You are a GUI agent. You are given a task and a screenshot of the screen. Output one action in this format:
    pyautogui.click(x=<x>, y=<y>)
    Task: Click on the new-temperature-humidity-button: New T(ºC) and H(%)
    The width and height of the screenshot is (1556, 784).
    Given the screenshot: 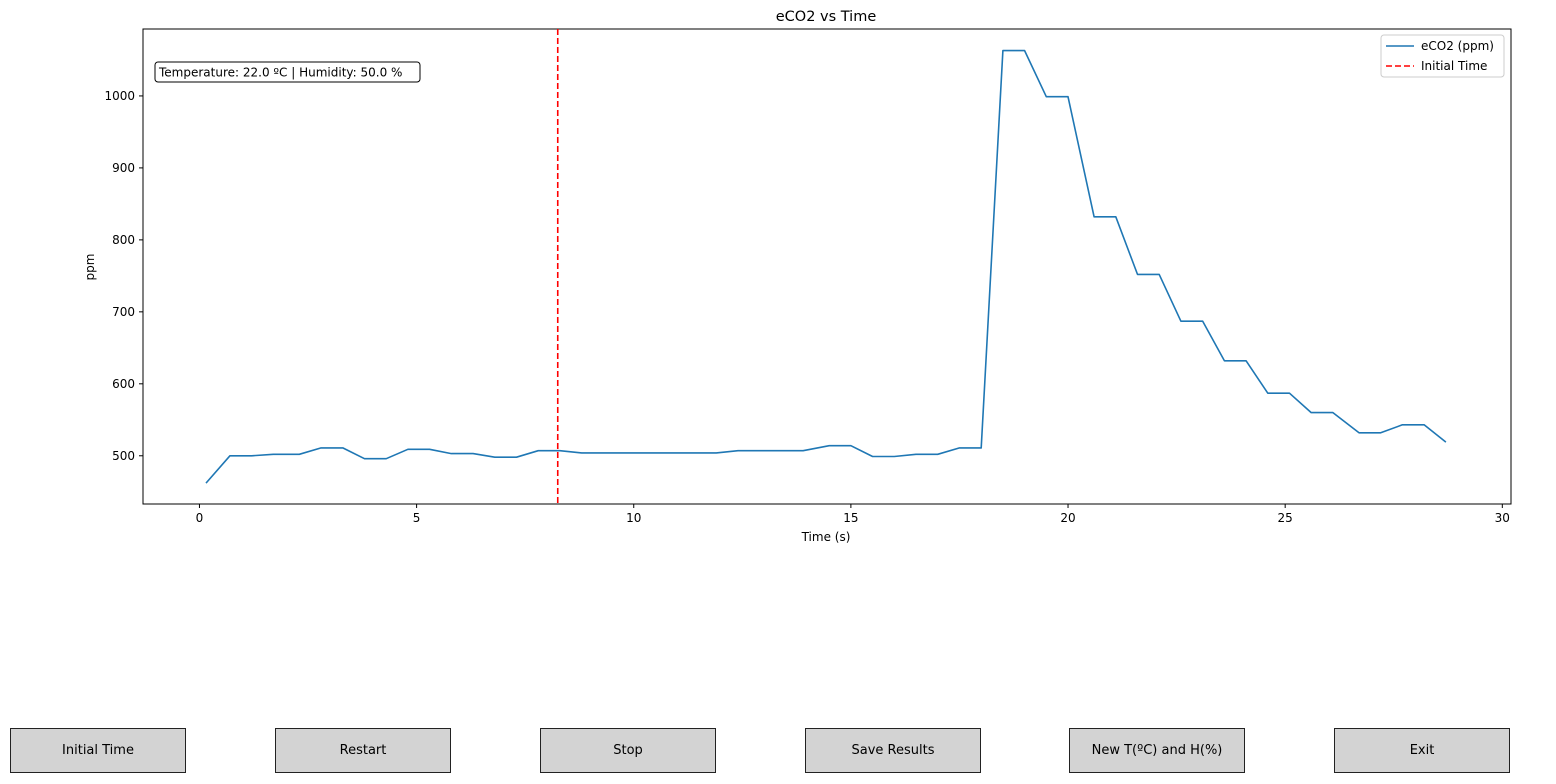 What is the action you would take?
    pyautogui.click(x=1157, y=750)
    